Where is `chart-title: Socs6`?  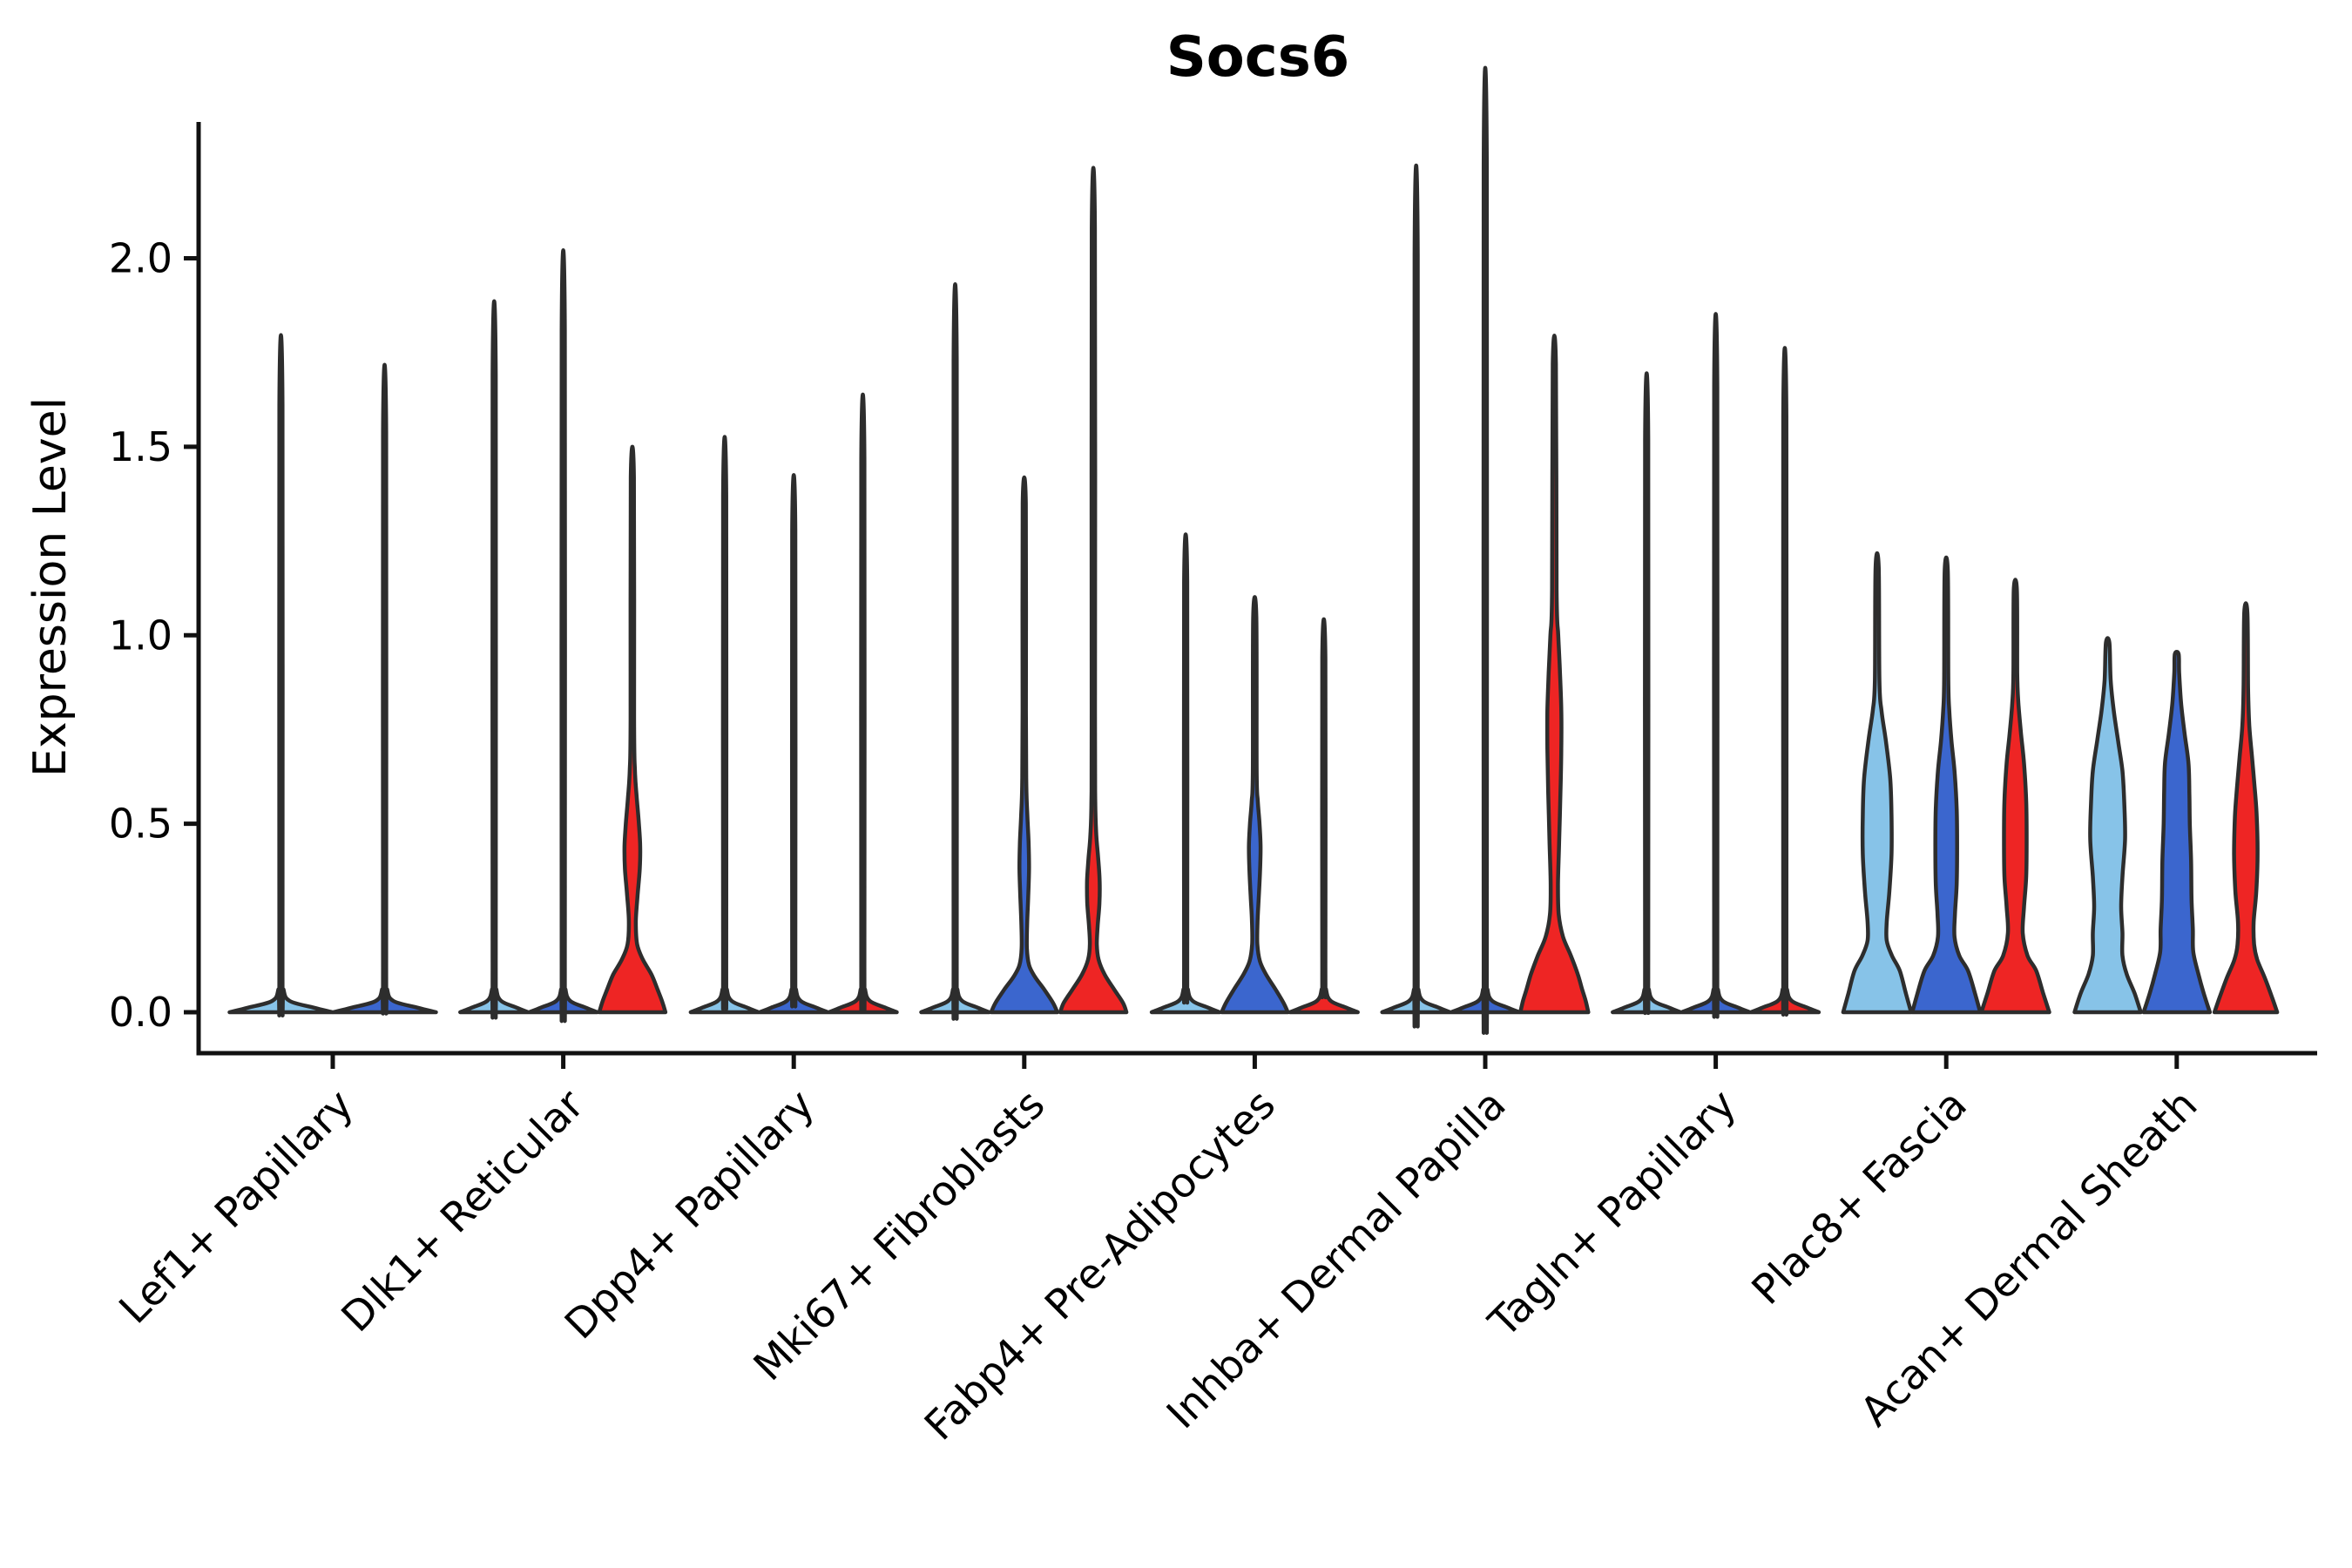
chart-title: Socs6 is located at coordinates (1258, 58).